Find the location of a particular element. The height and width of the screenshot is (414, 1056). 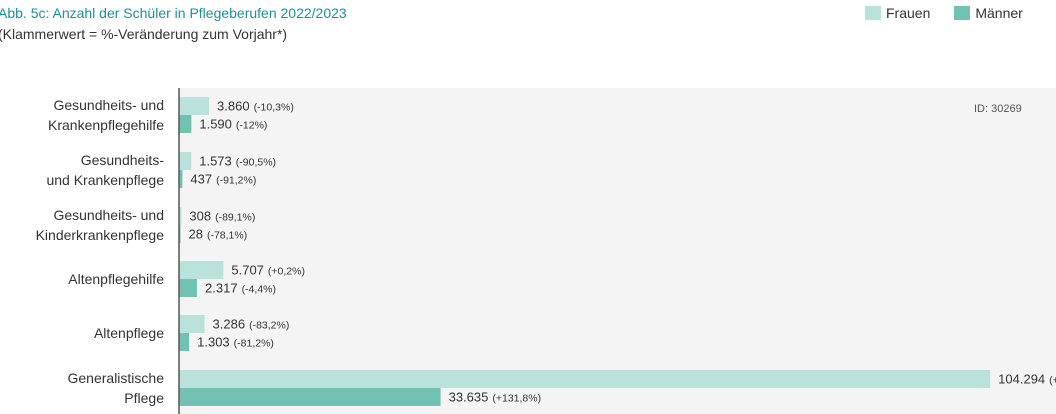

legend-label-frauen: Frauen is located at coordinates (908, 13).